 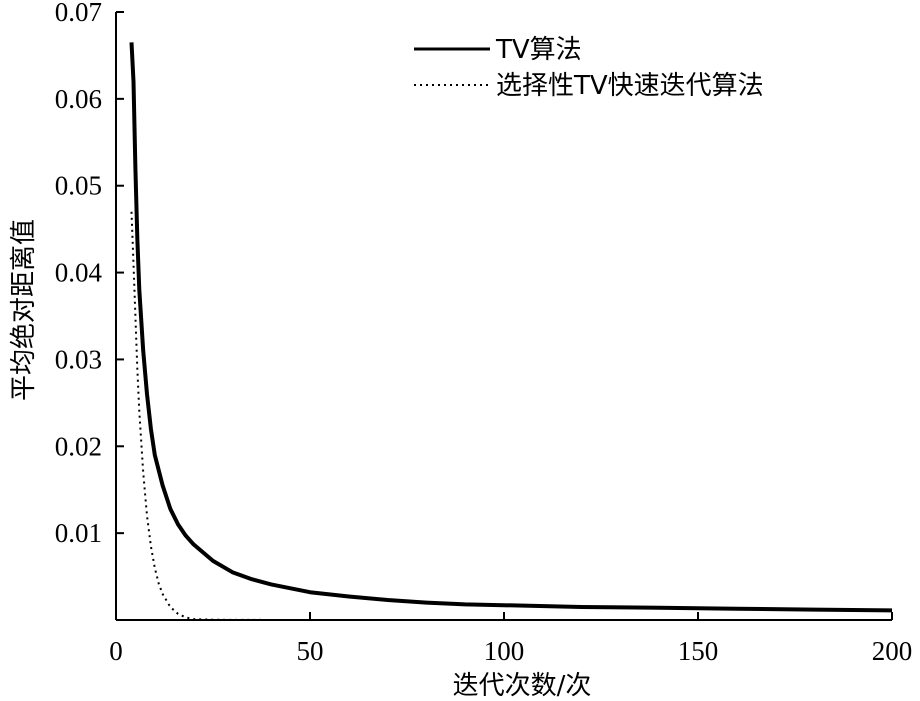 What do you see at coordinates (78, 359) in the screenshot?
I see `y-tick-label: 0.03` at bounding box center [78, 359].